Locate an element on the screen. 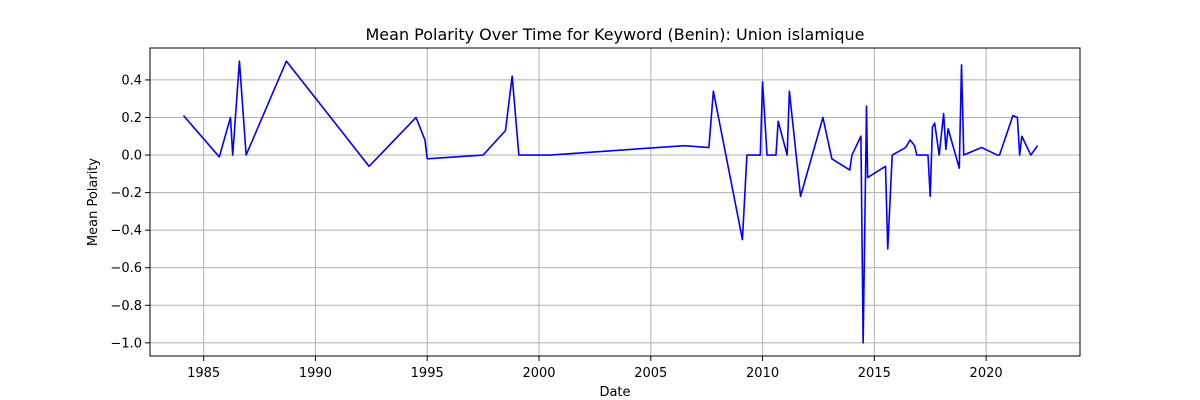 Image resolution: width=1200 pixels, height=400 pixels. y-tick-label: 0.2 is located at coordinates (131, 118).